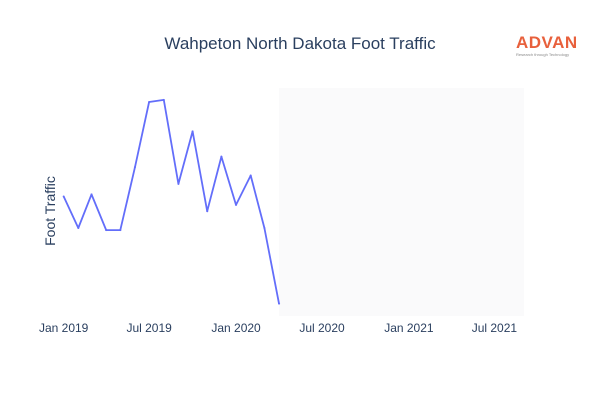  I want to click on x-tick-label: Jul 2021, so click(495, 328).